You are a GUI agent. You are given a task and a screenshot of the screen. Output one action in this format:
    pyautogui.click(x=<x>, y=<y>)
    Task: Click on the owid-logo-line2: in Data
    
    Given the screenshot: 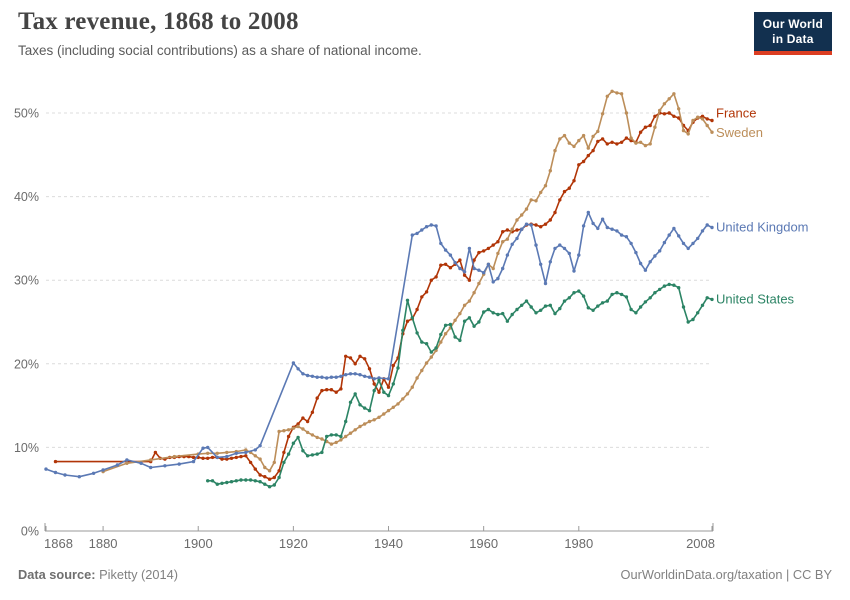 What is the action you would take?
    pyautogui.click(x=793, y=39)
    